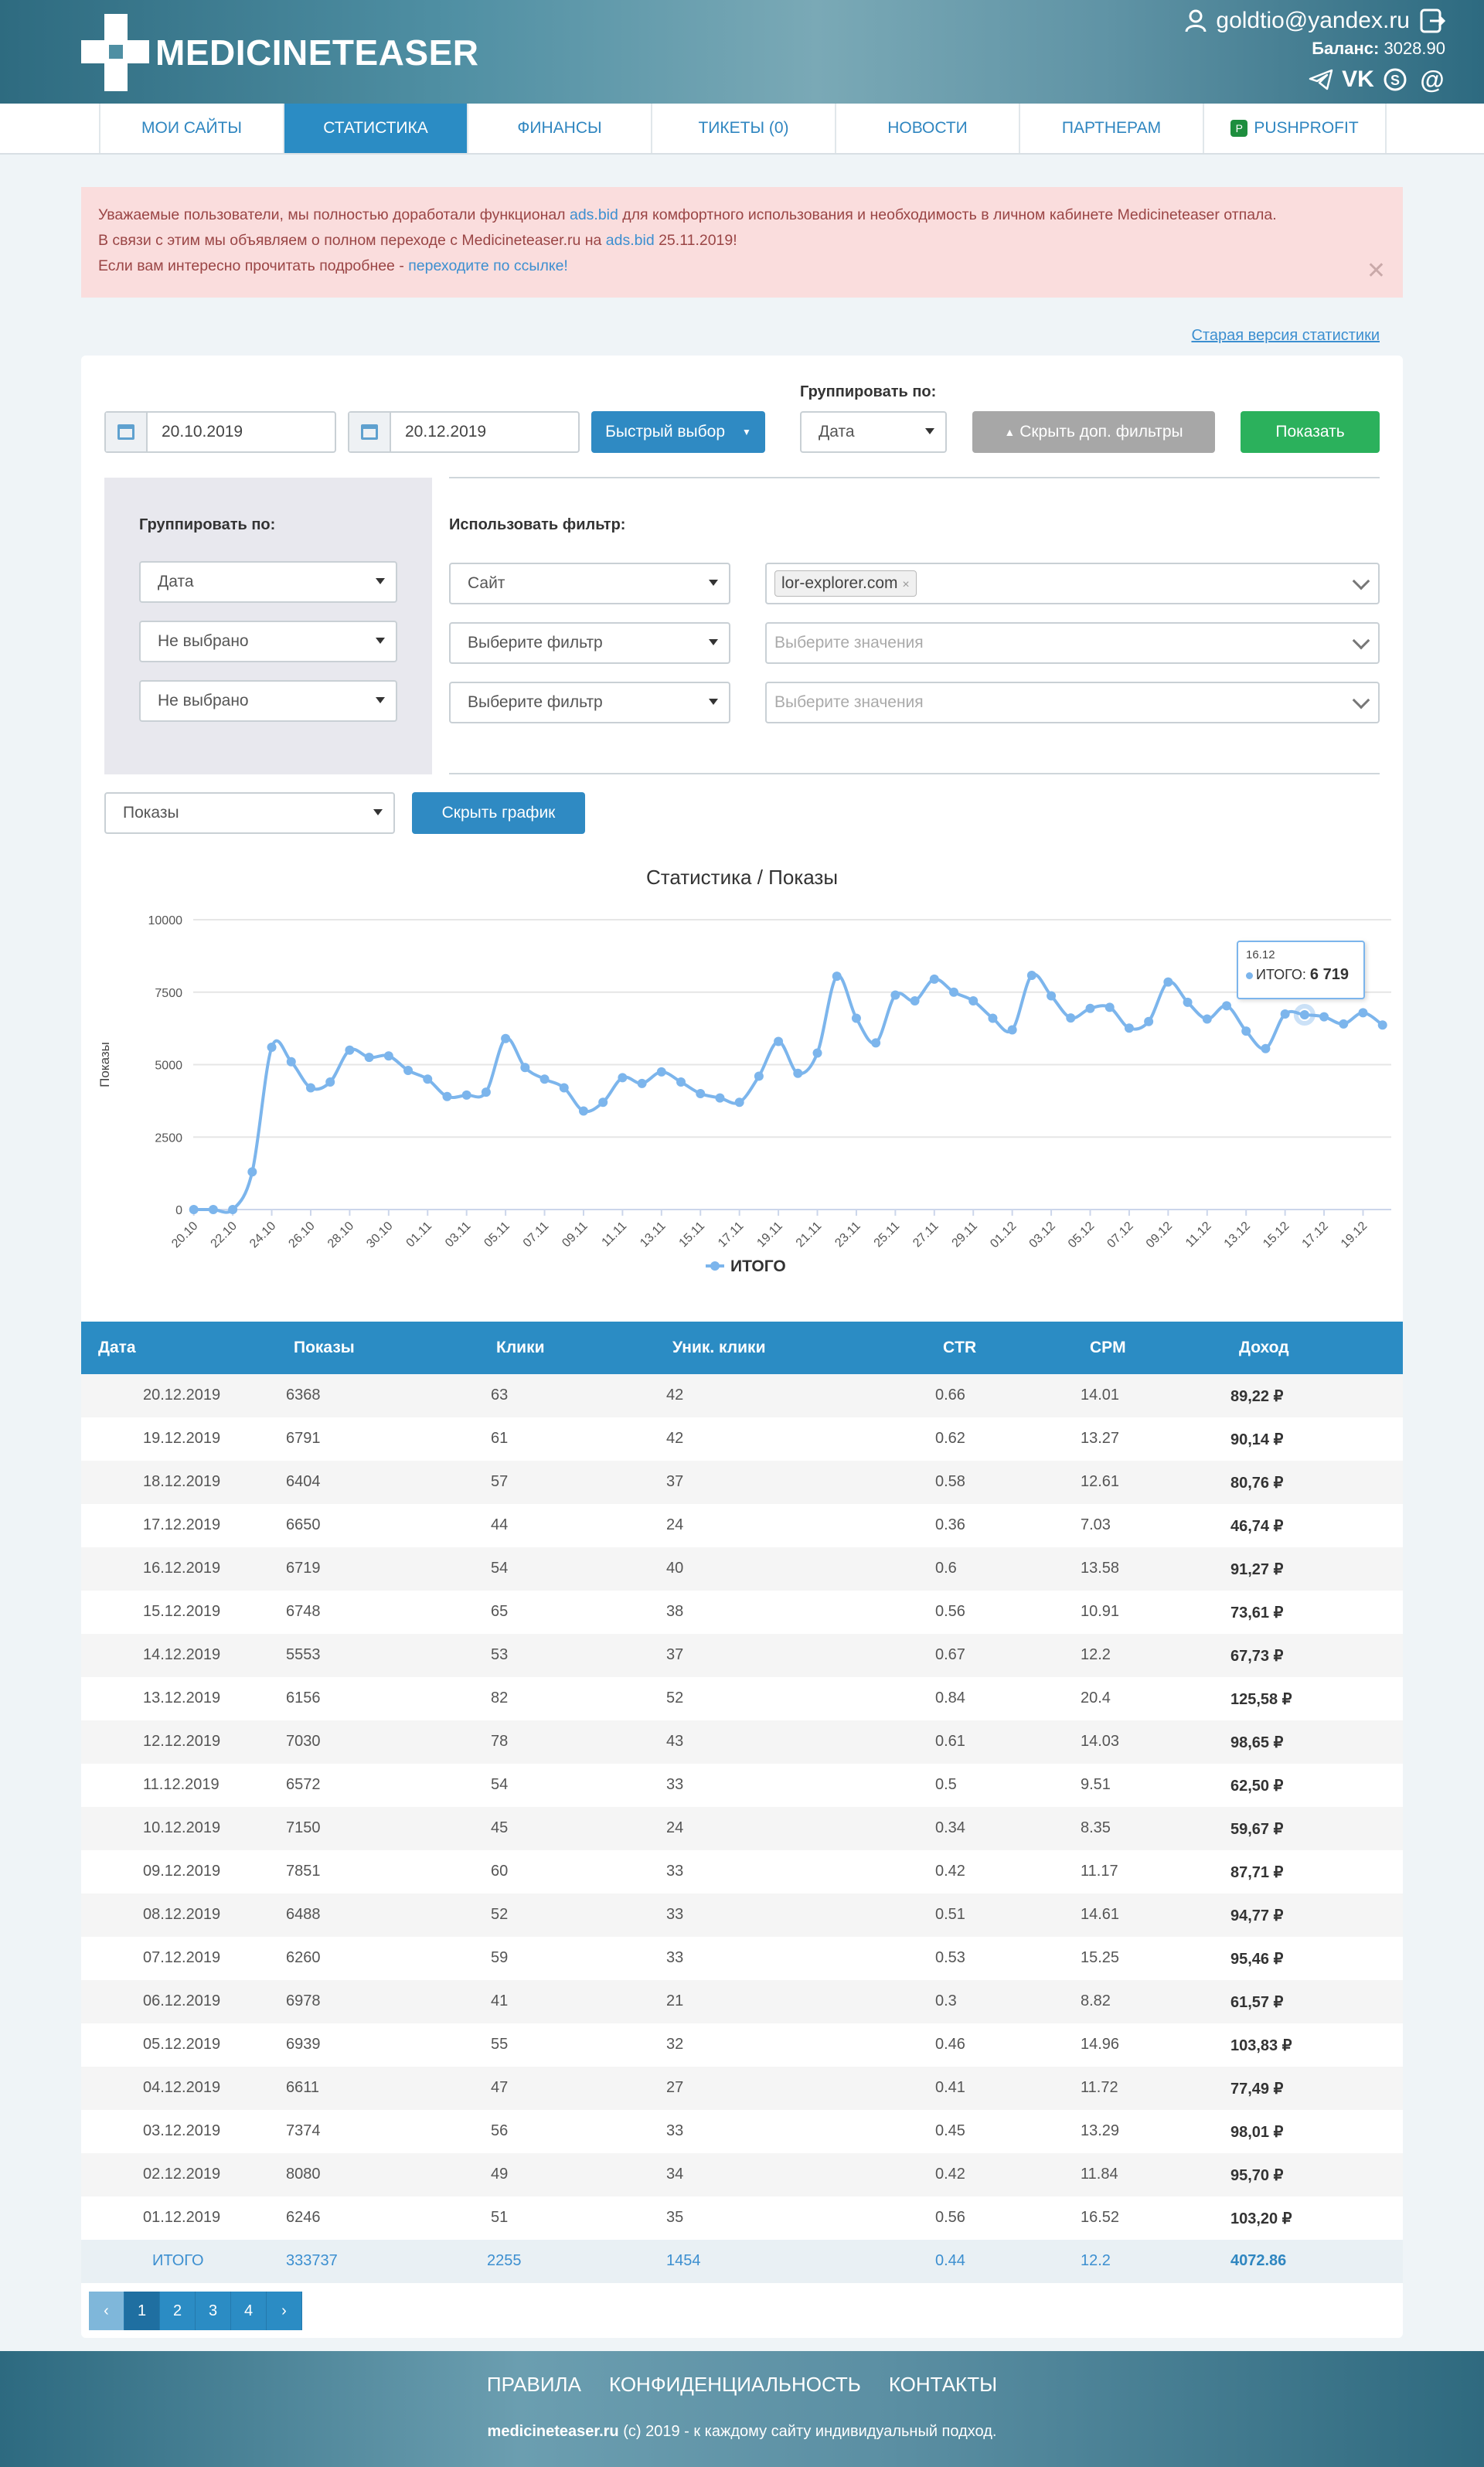 This screenshot has height=2467, width=1484. Describe the element at coordinates (464, 432) in the screenshot. I see `date-to-field: 20.12.2019` at that location.